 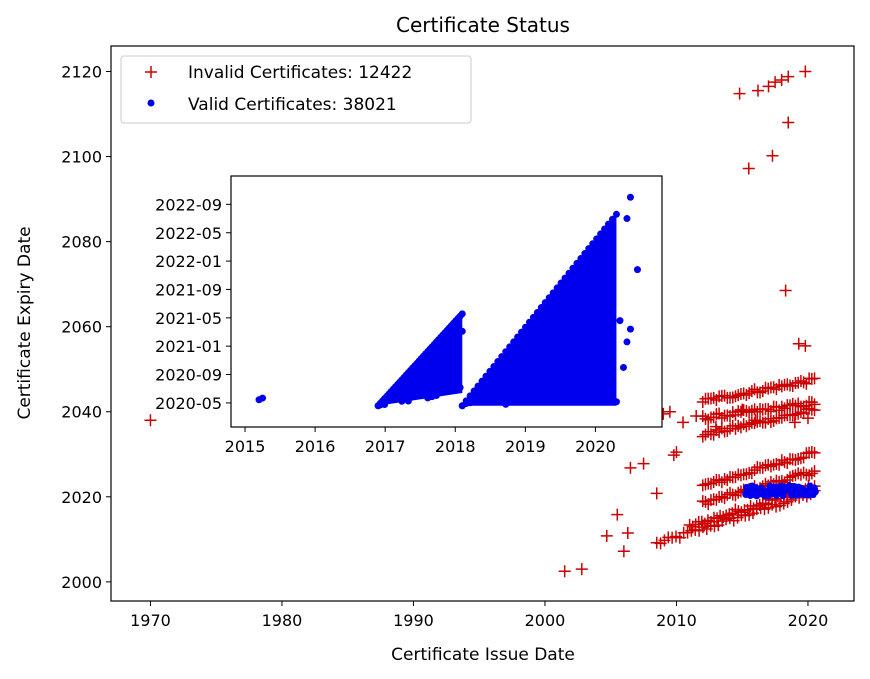 I want to click on legend-box, so click(x=296, y=89).